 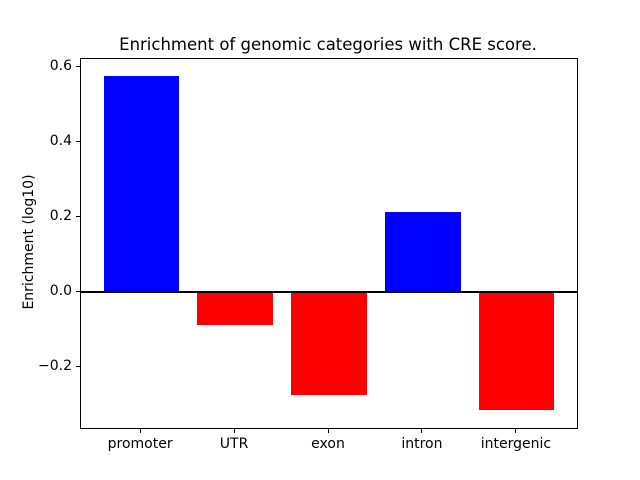 What do you see at coordinates (516, 444) in the screenshot?
I see `x-tick-label-intergenic: intergenic` at bounding box center [516, 444].